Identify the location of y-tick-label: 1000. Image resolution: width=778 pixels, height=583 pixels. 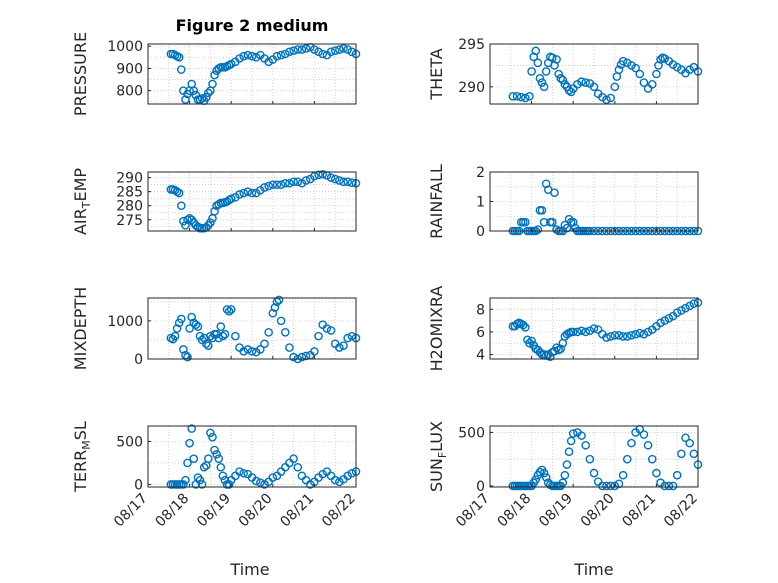
(125, 47).